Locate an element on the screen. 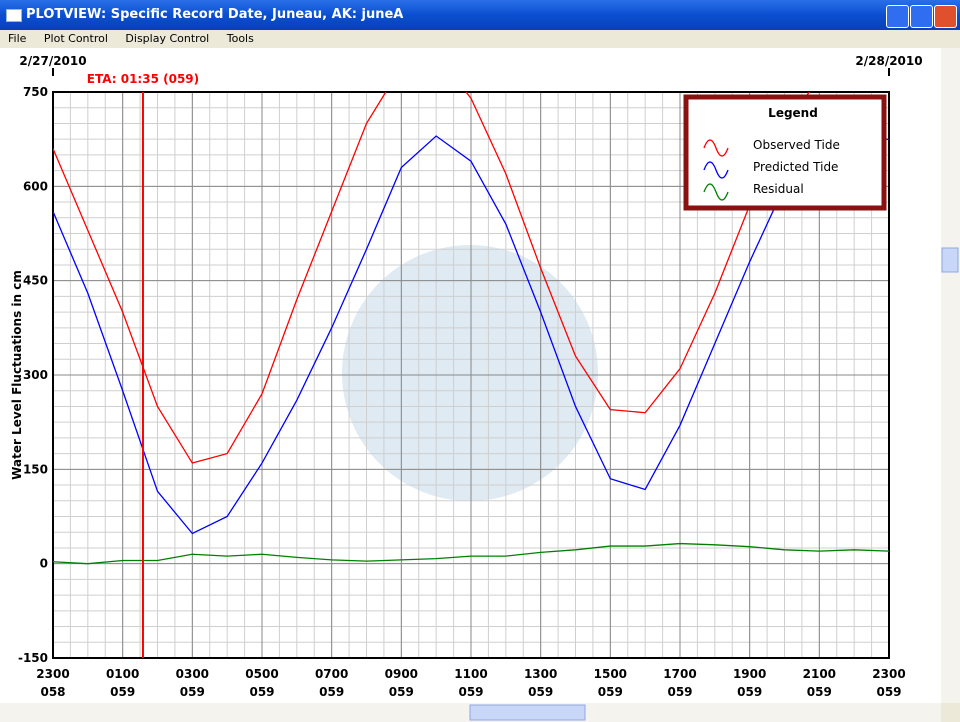 The image size is (960, 722). x-tick-label: 2100 is located at coordinates (819, 674).